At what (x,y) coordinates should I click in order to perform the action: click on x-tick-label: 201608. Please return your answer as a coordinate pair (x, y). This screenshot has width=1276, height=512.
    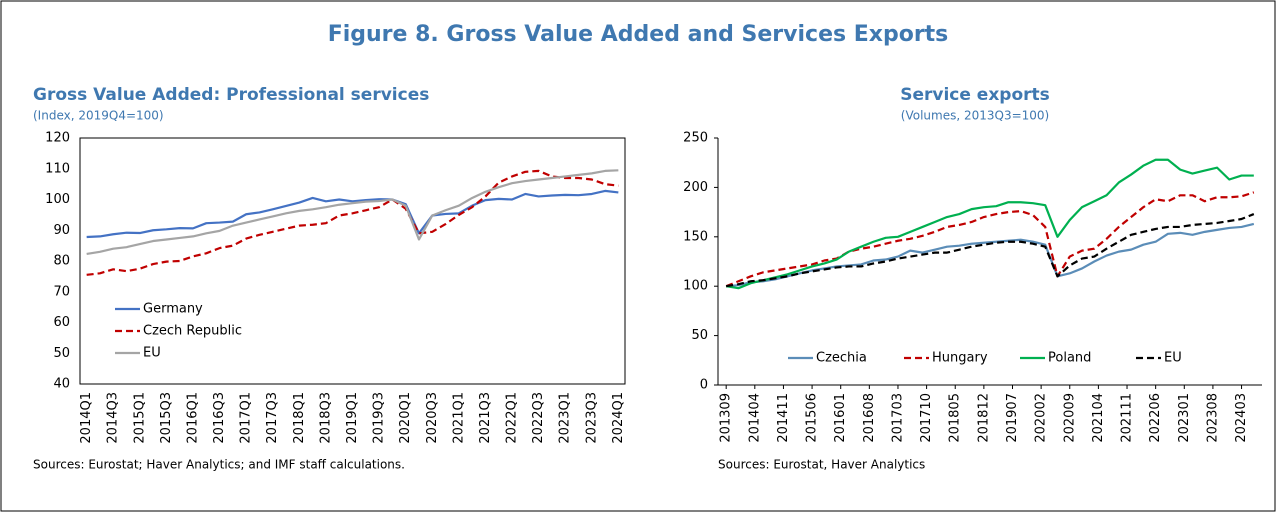
    Looking at the image, I should click on (869, 418).